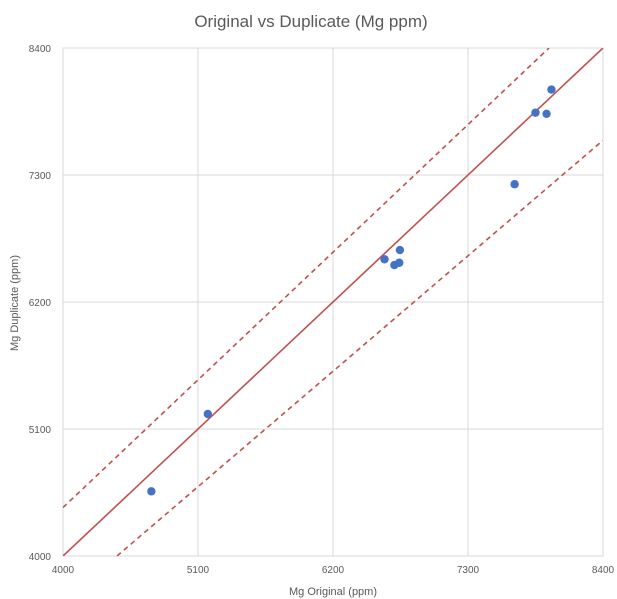 This screenshot has width=617, height=599. Describe the element at coordinates (310, 21) in the screenshot. I see `chart-title: Original vs Duplicate (Mg ppm)` at that location.